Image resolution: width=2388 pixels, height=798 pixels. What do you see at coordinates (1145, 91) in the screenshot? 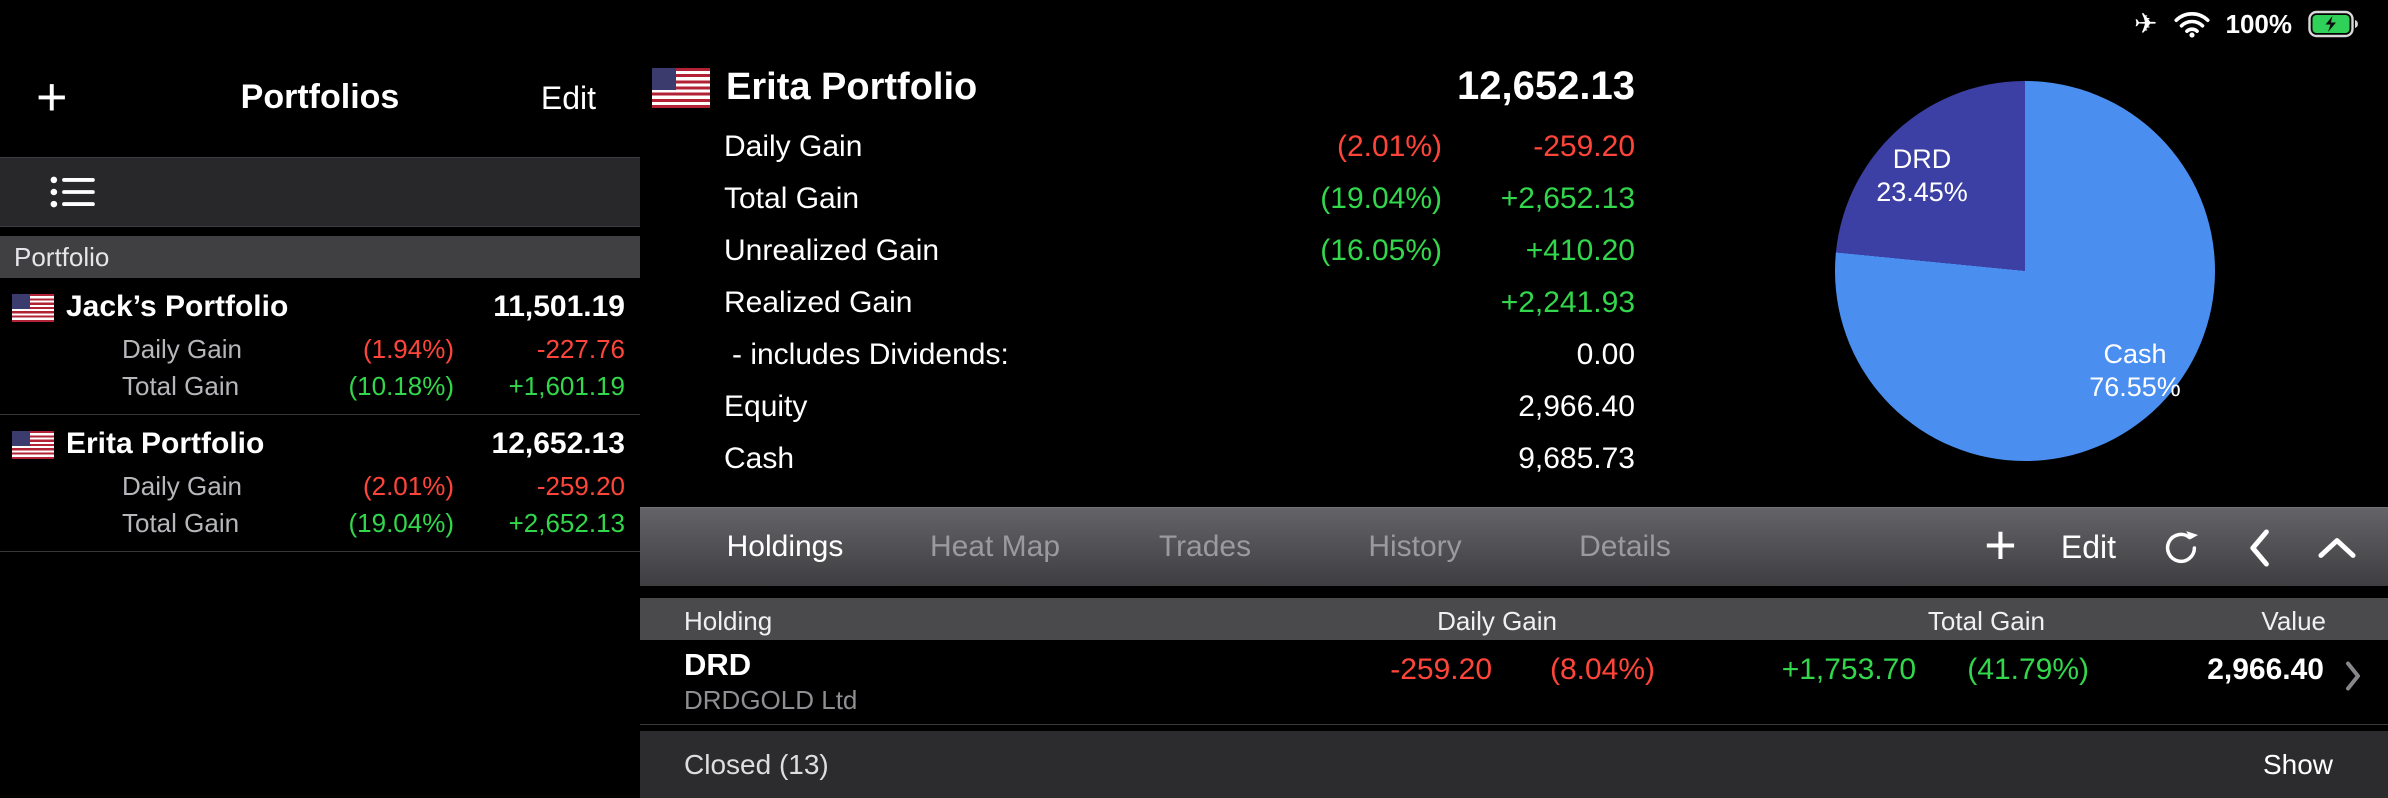
I see `portfolio-detail-header: Erita Portfolio 12,652.13` at bounding box center [1145, 91].